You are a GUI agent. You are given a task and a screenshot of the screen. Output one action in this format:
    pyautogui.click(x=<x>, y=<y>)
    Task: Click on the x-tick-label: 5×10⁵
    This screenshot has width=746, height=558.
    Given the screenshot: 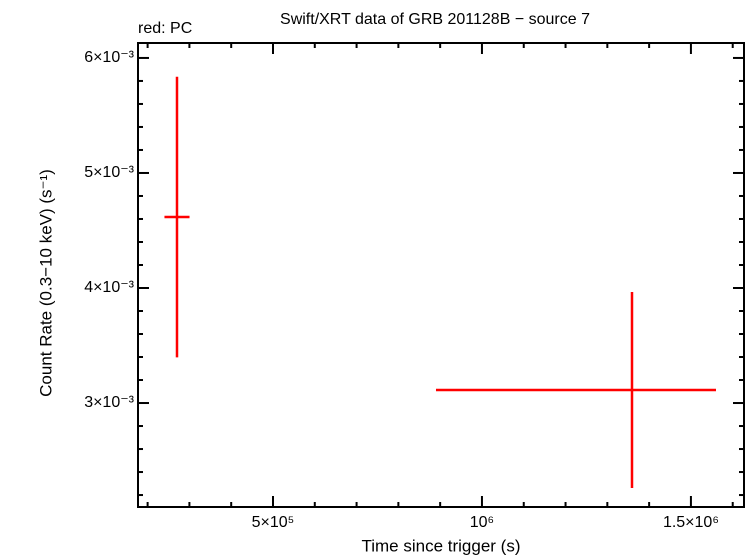 What is the action you would take?
    pyautogui.click(x=273, y=522)
    